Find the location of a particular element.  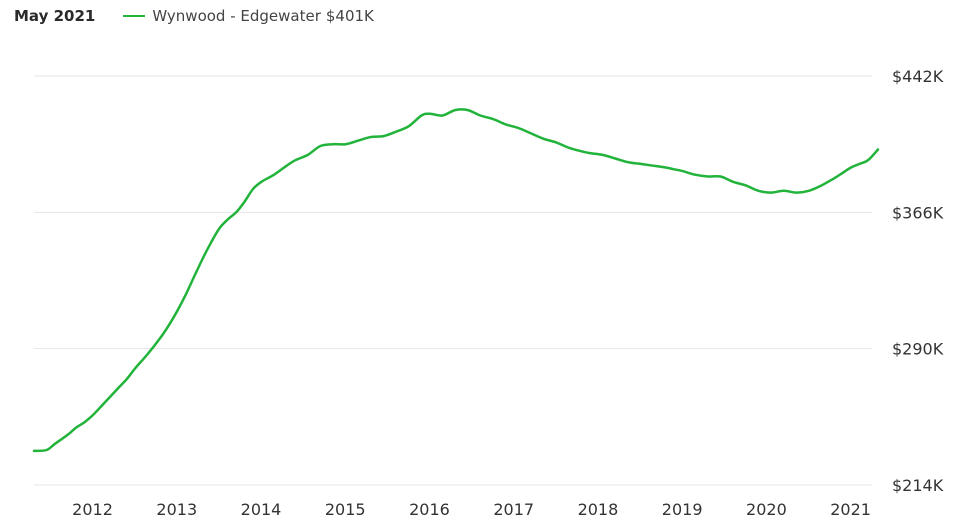

y-tick-label: $290K is located at coordinates (918, 349).